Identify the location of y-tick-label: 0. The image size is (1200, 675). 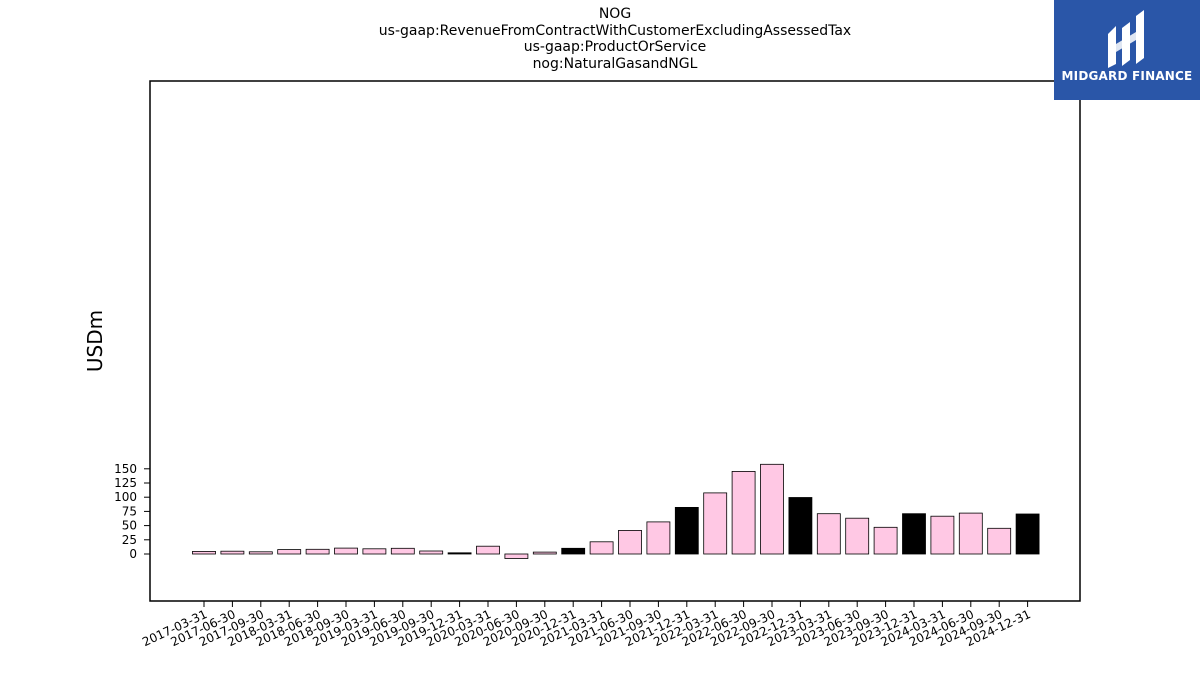
(133, 554).